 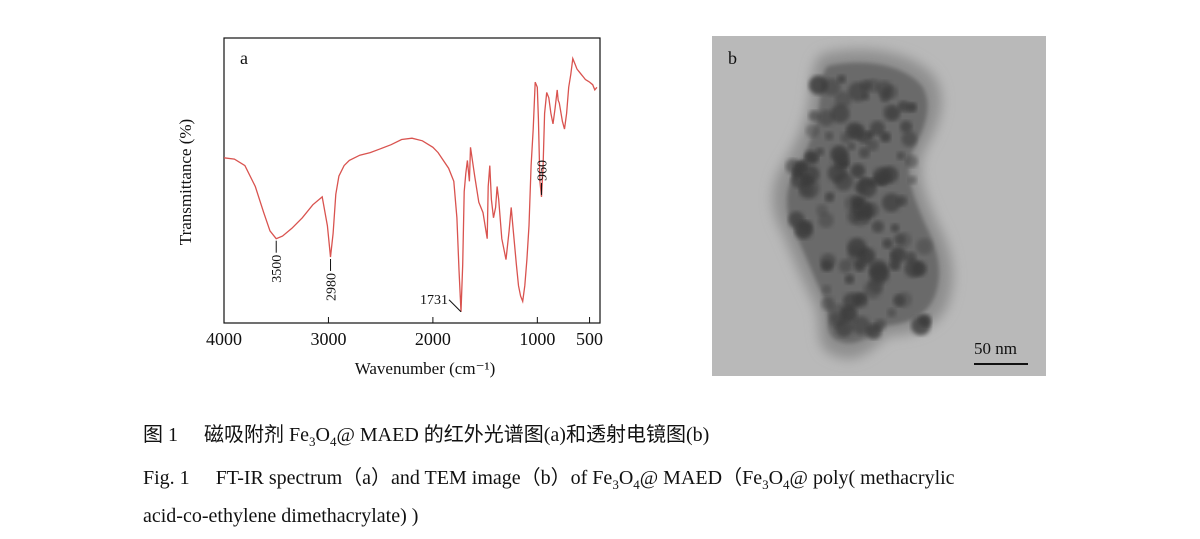 I want to click on caption-en-text-mid: @ MAED（Fe, so click(x=701, y=478).